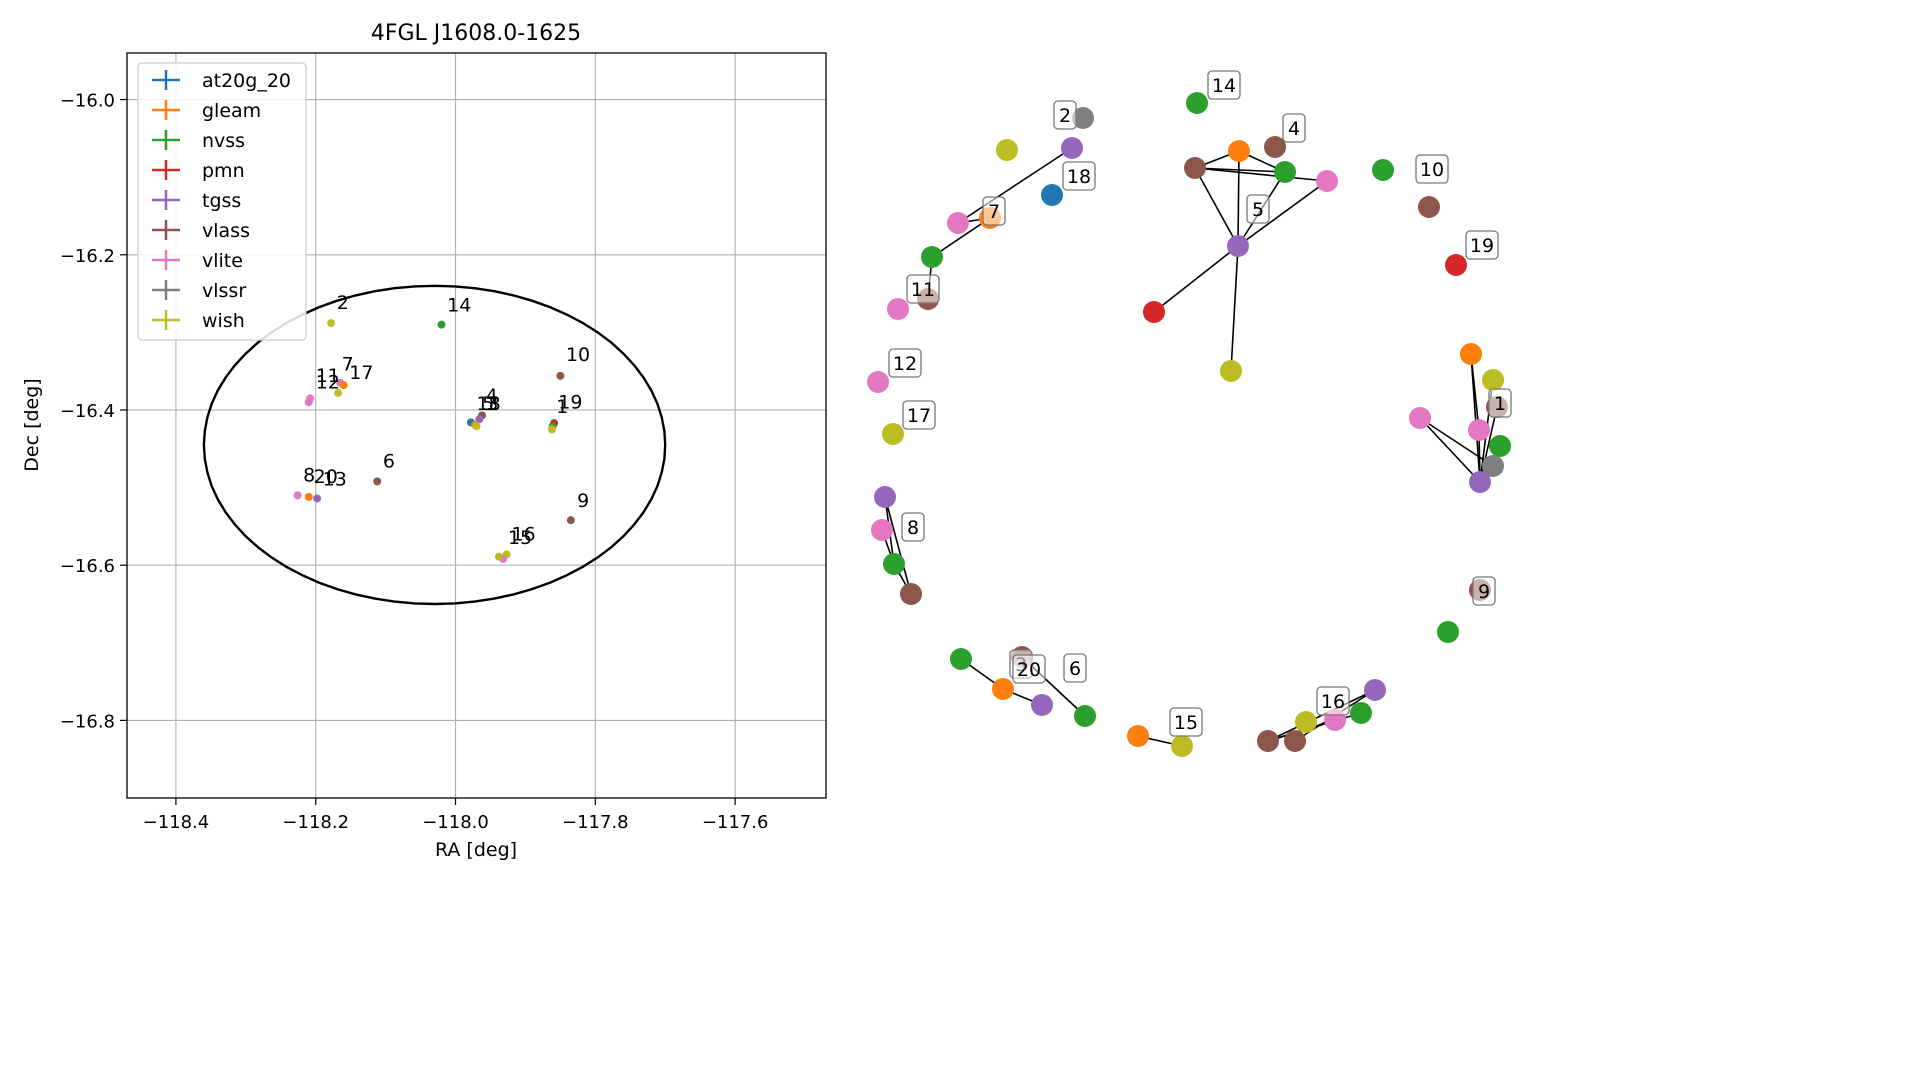  What do you see at coordinates (309, 475) in the screenshot?
I see `point-label: 8` at bounding box center [309, 475].